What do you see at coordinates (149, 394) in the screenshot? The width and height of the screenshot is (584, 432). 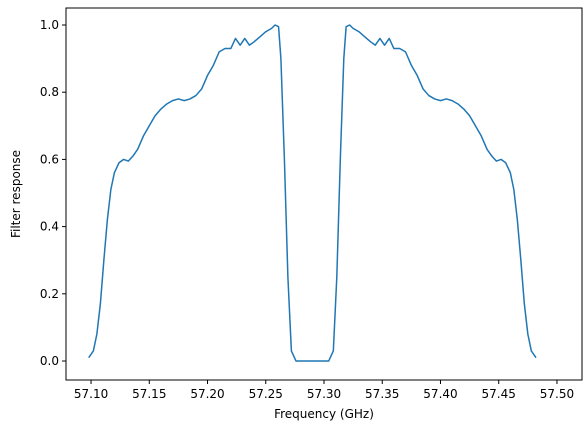 I see `x-tick-label: 57.15` at bounding box center [149, 394].